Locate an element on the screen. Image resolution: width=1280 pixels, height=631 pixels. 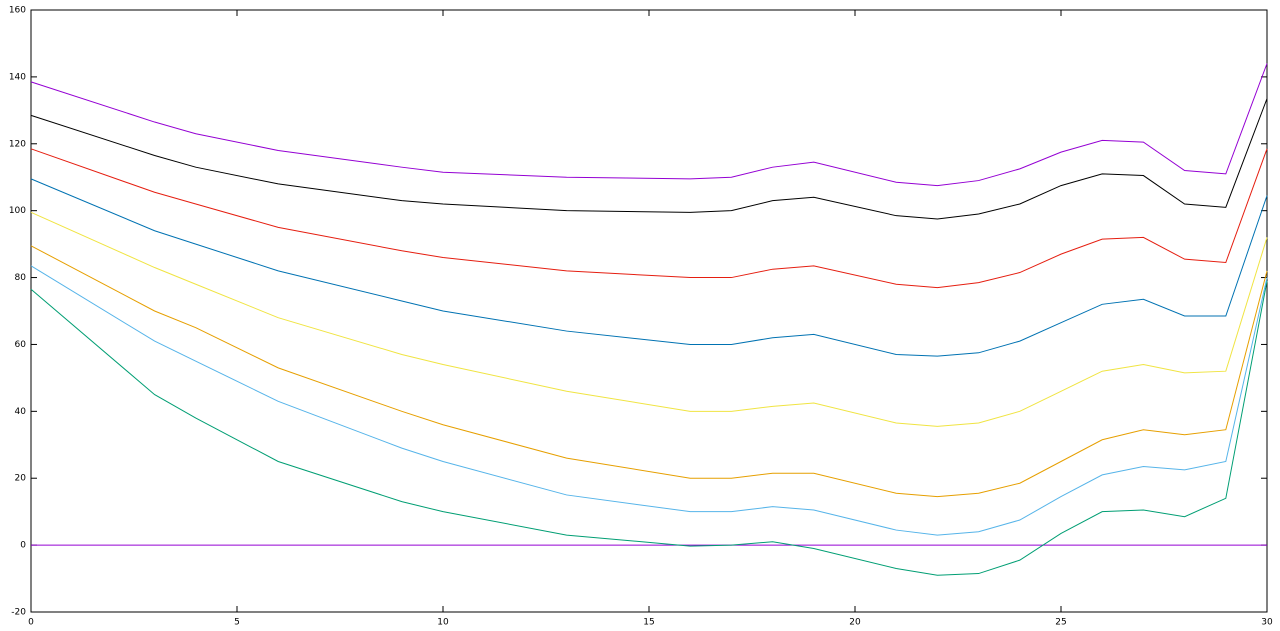
x-tick-label: 30 is located at coordinates (1267, 623).